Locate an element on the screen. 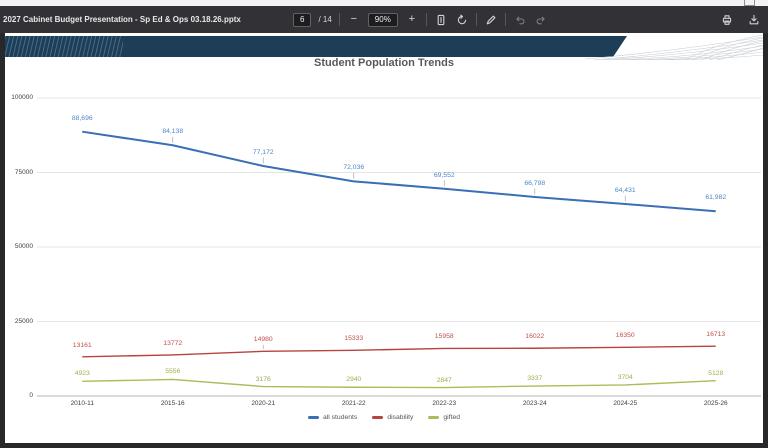  page-number-input: 6 is located at coordinates (302, 19).